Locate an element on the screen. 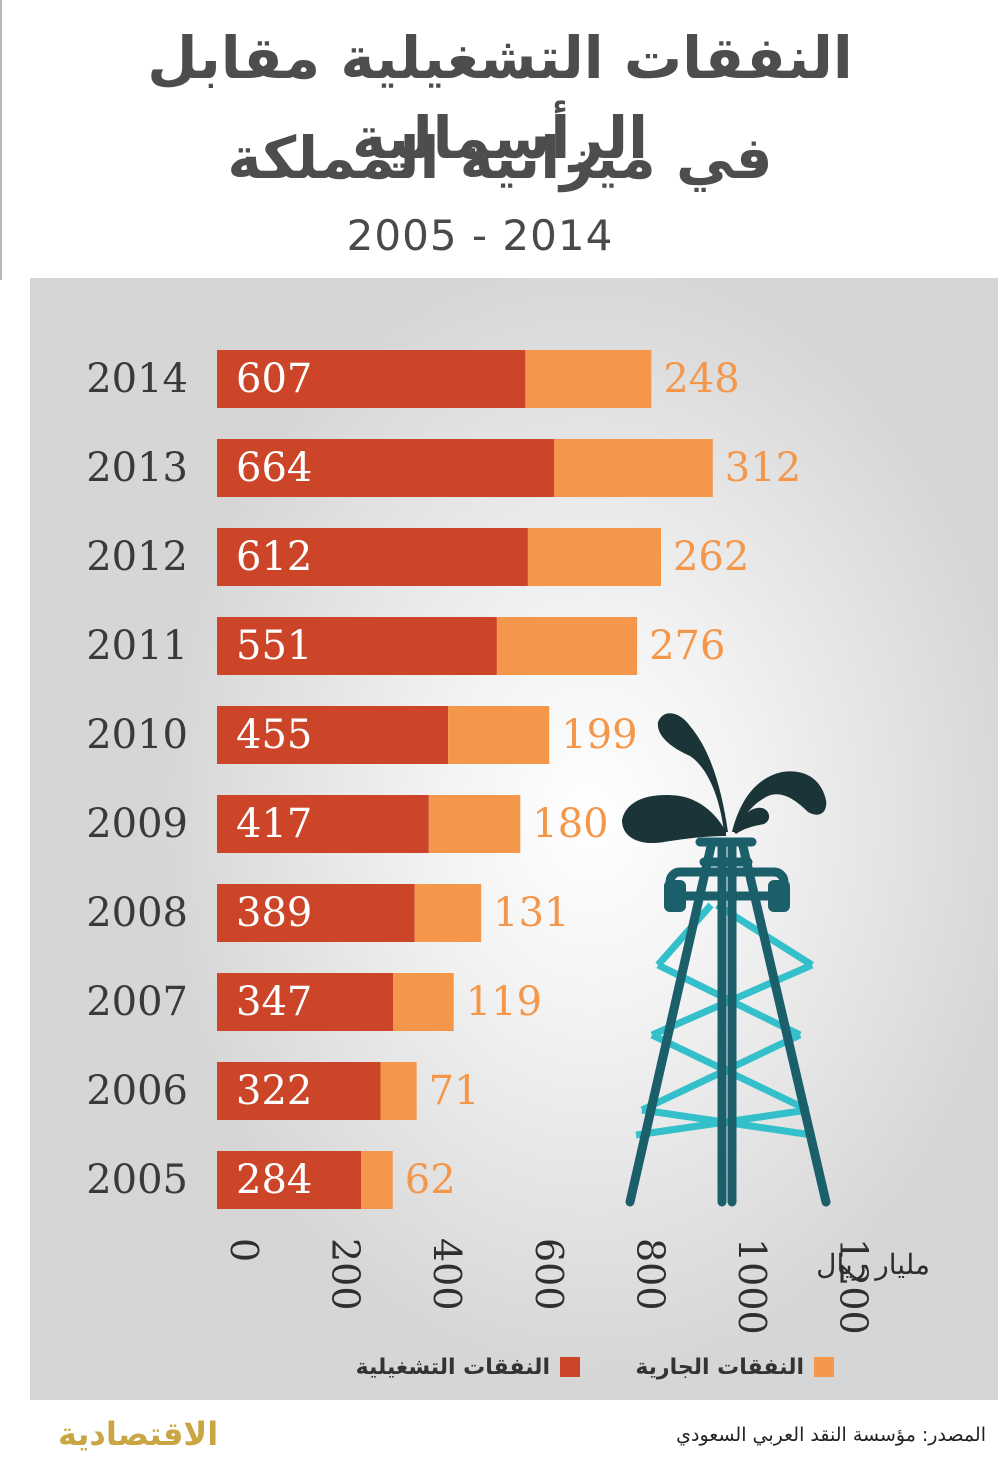 This screenshot has width=1000, height=1463. legend-item-current: النفقات الجارية is located at coordinates (722, 1367).